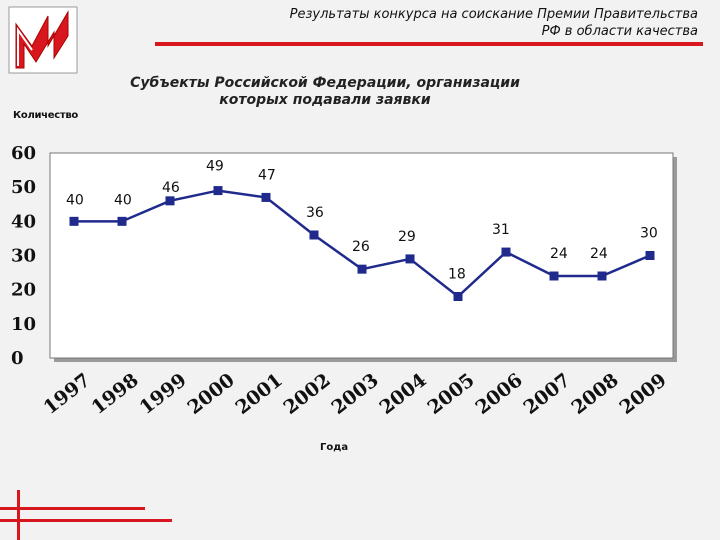  Describe the element at coordinates (67, 394) in the screenshot. I see `x-tick-label: 1997` at that location.